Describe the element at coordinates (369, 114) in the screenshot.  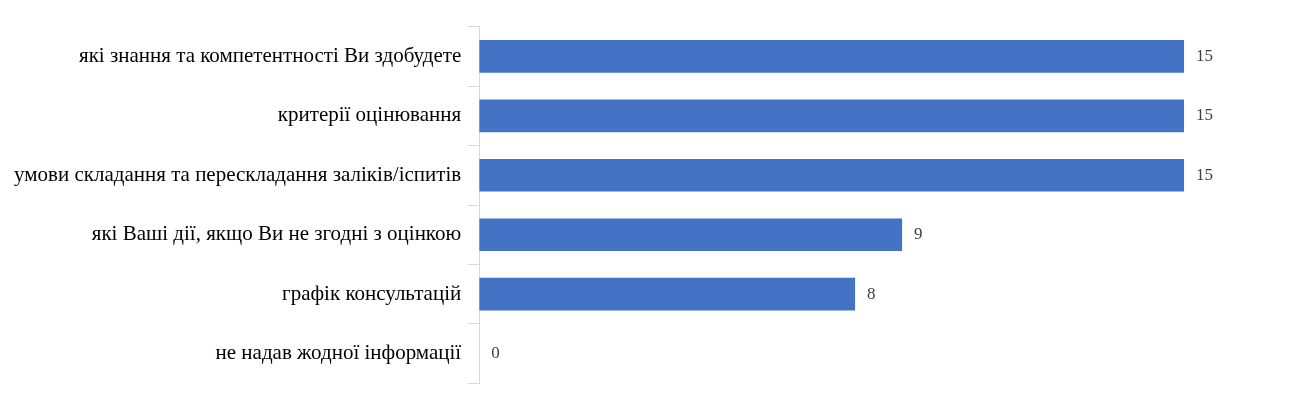
I see `y-tick-label: критерії оцінювання` at that location.